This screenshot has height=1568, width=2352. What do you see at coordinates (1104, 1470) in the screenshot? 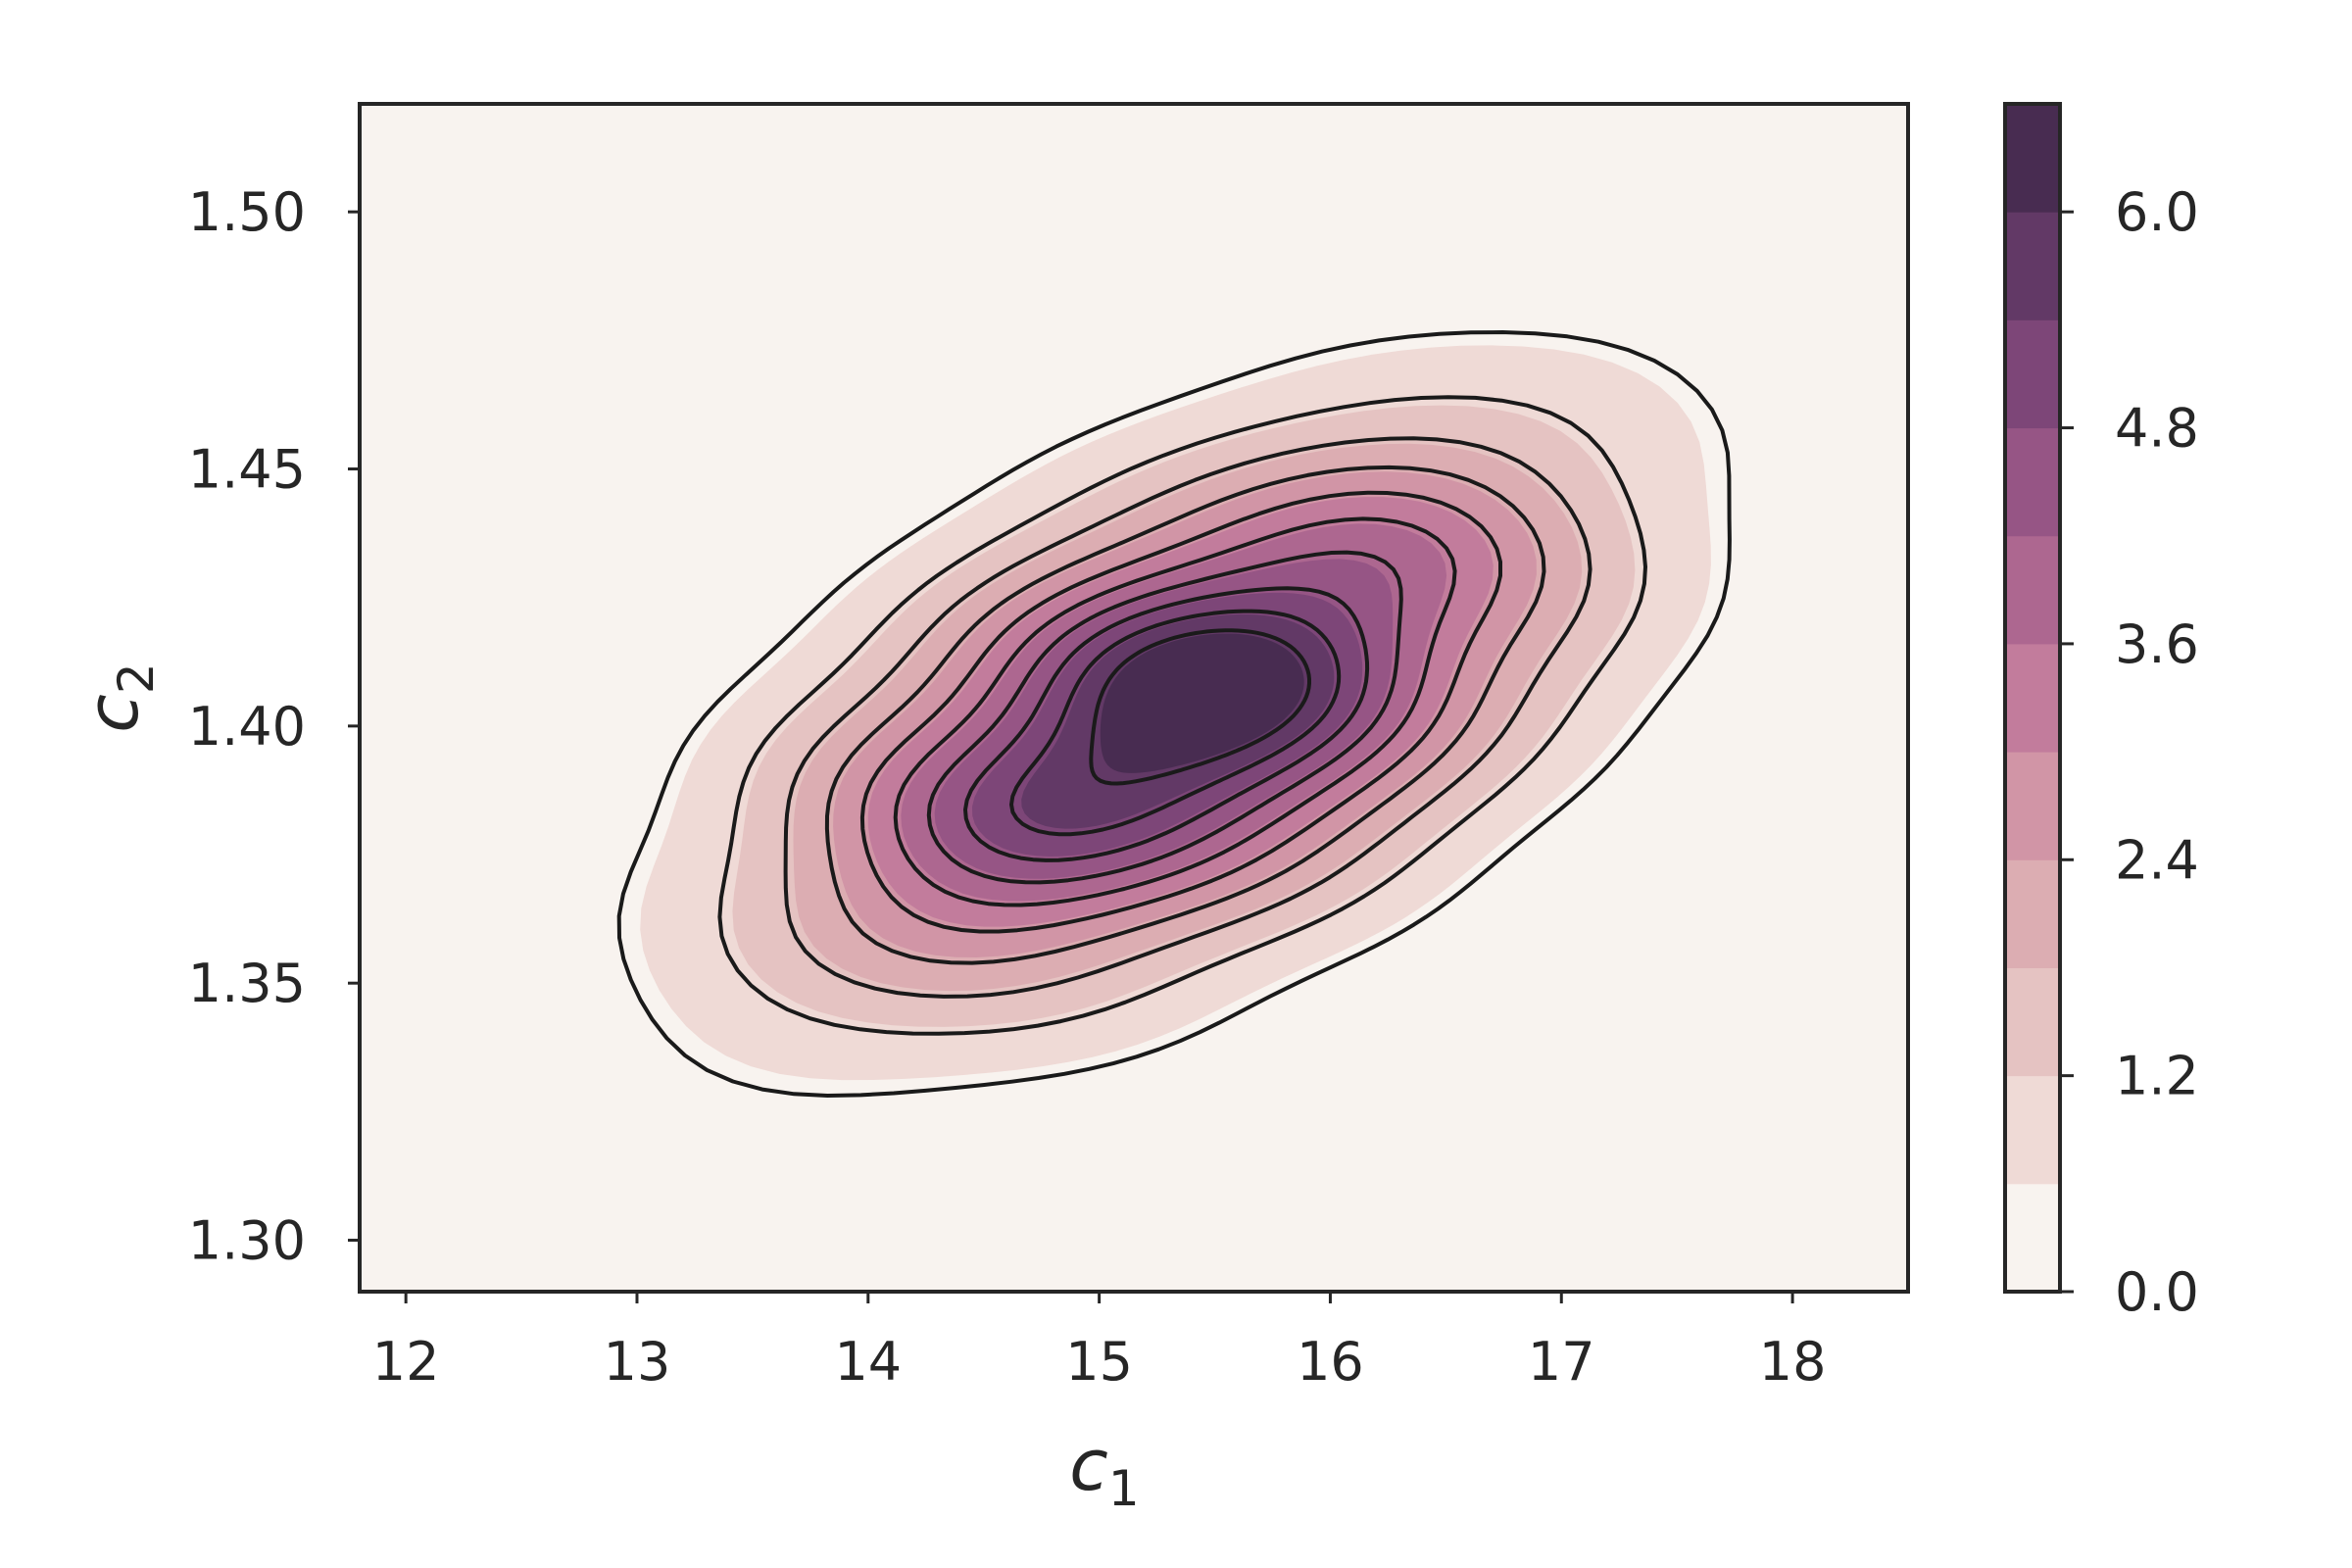
I see `x-axis-label: c1` at bounding box center [1104, 1470].